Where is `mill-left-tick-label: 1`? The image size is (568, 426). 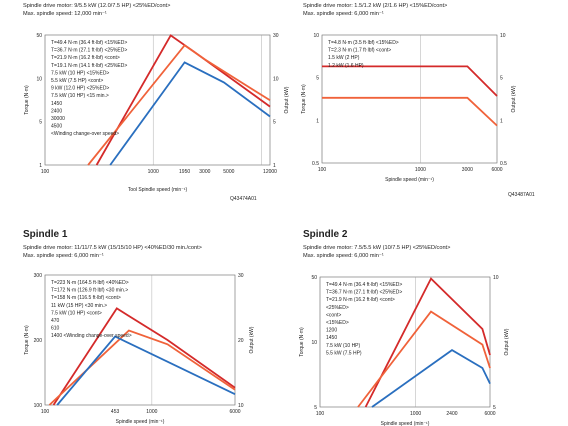
mill-left-tick-label: 1 is located at coordinates (317, 121).